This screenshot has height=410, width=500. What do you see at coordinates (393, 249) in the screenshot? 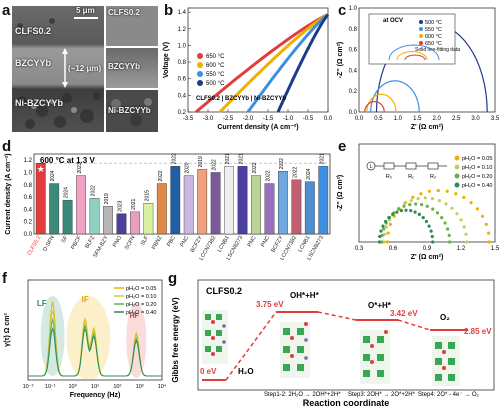
I see `e-xtick-label: 0.6` at bounding box center [393, 249].